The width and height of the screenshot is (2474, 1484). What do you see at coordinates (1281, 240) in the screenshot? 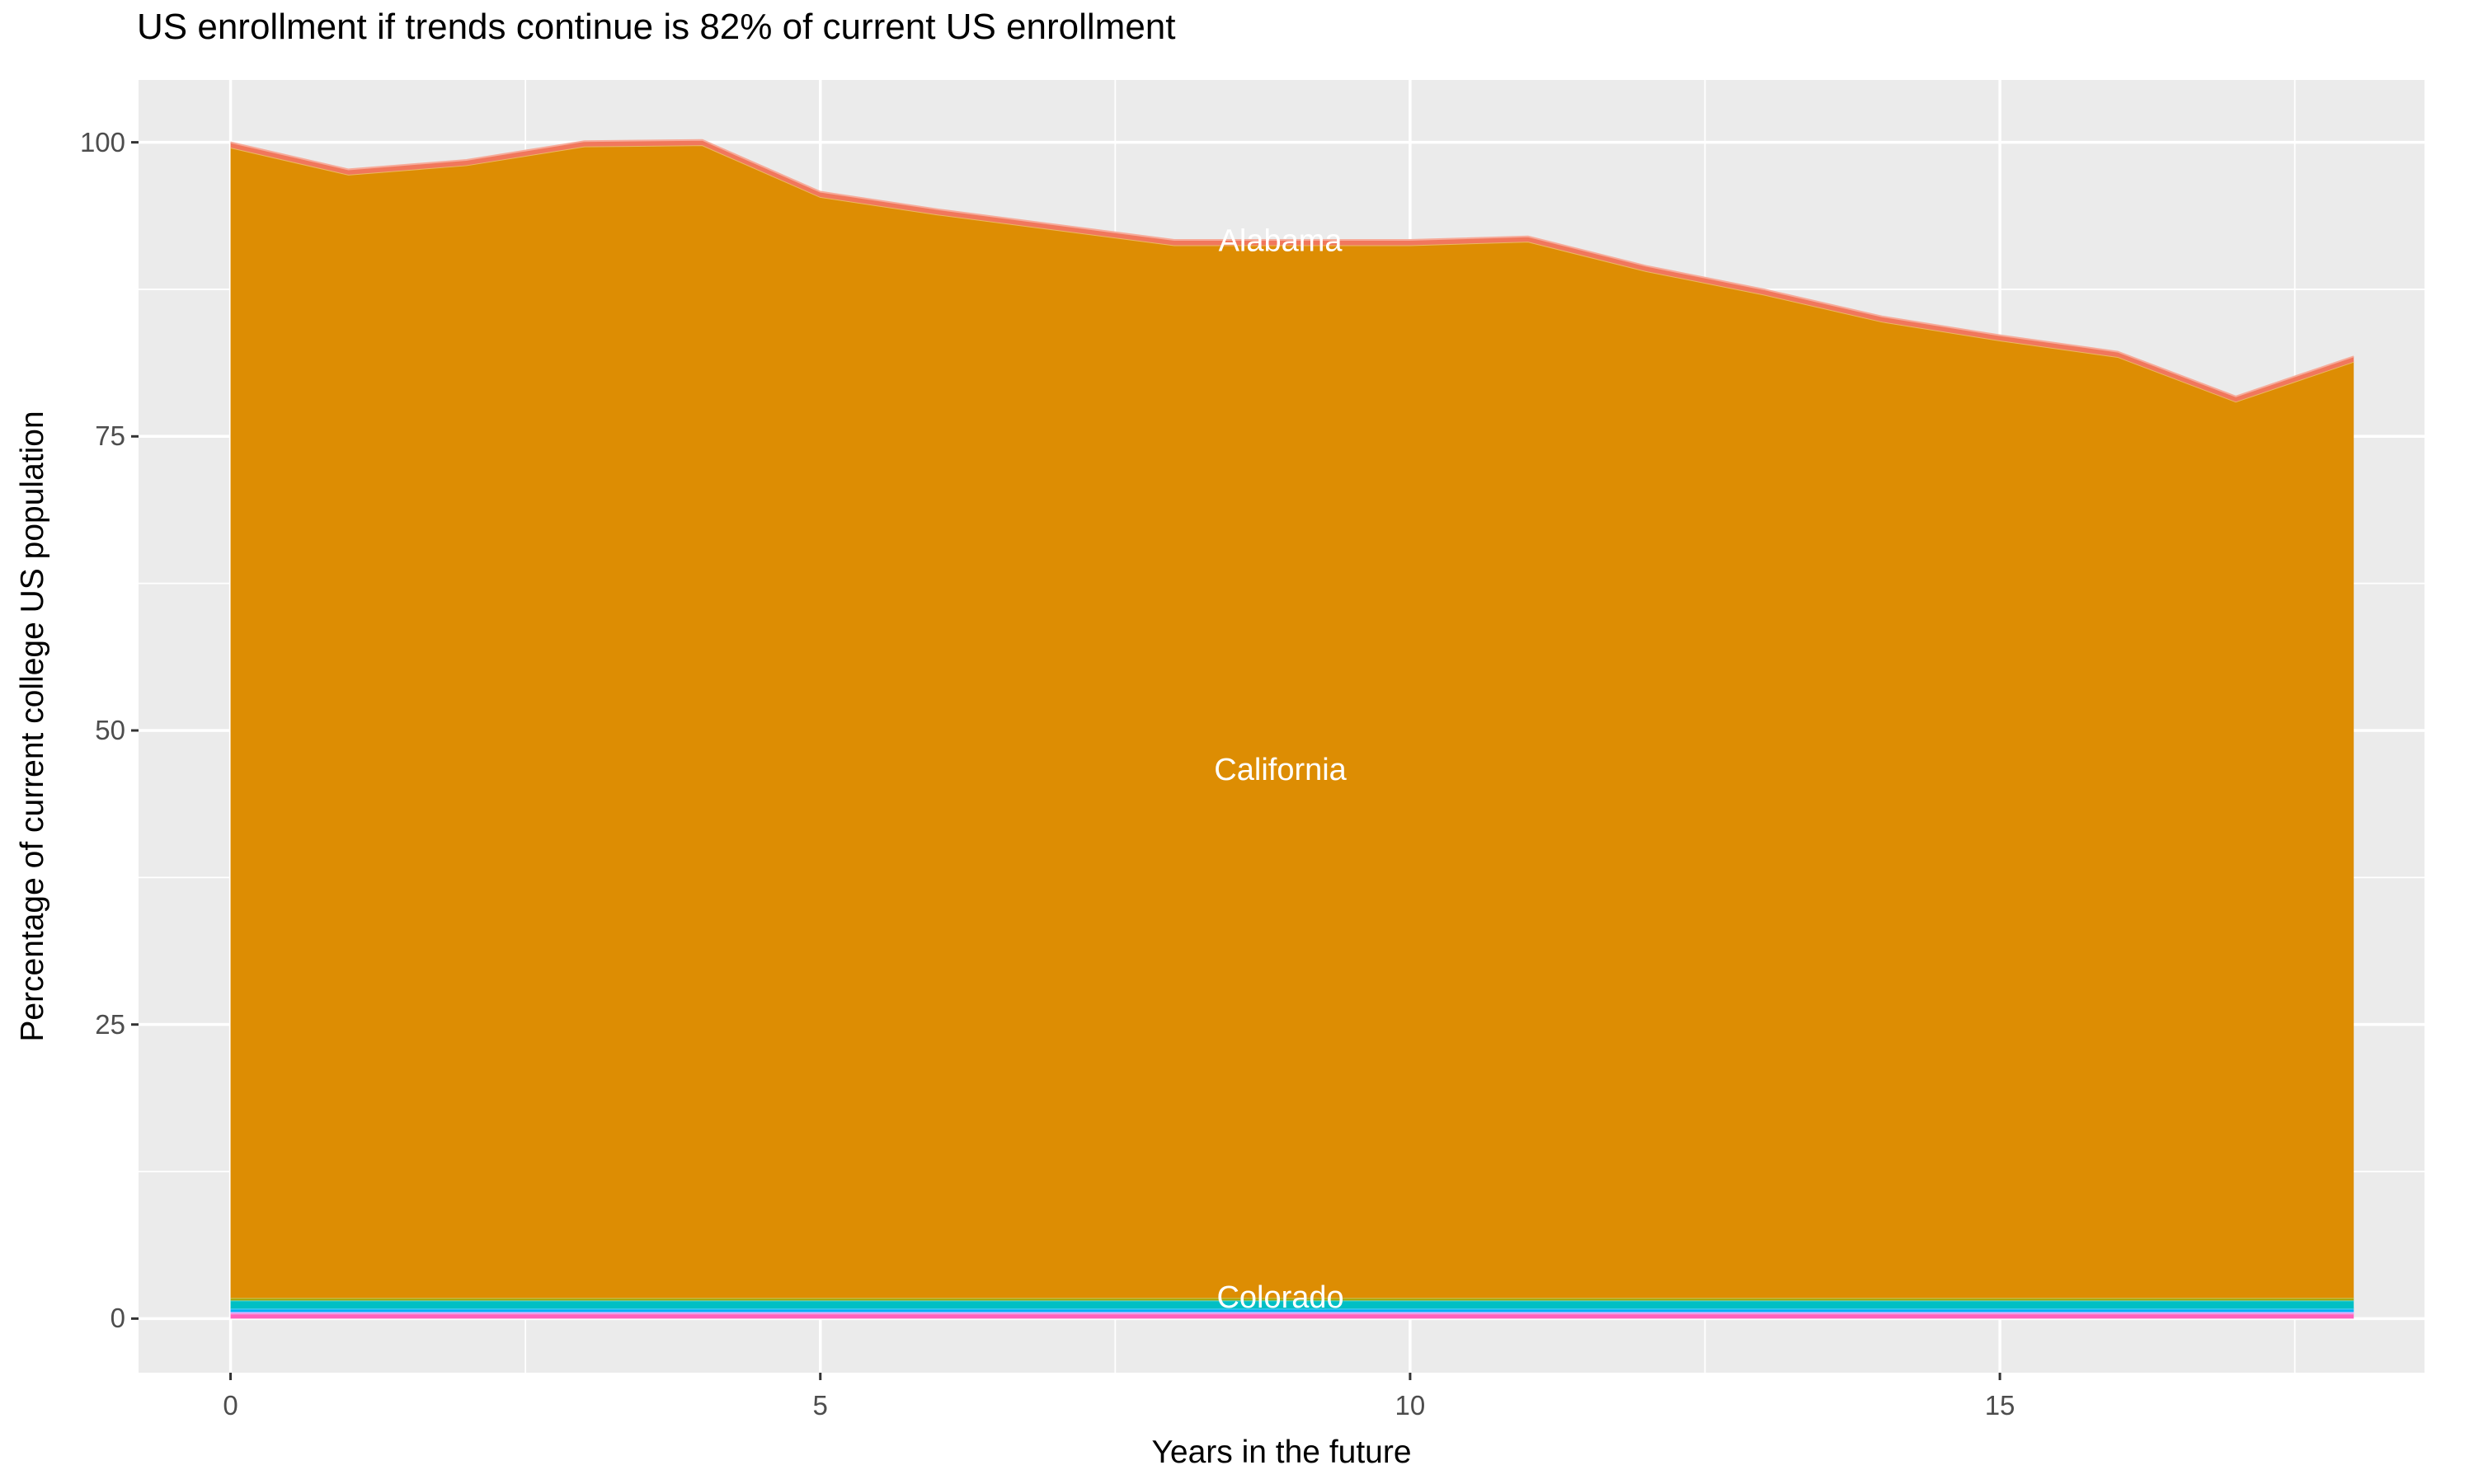
I see `area-label-alabama: Alabama` at bounding box center [1281, 240].